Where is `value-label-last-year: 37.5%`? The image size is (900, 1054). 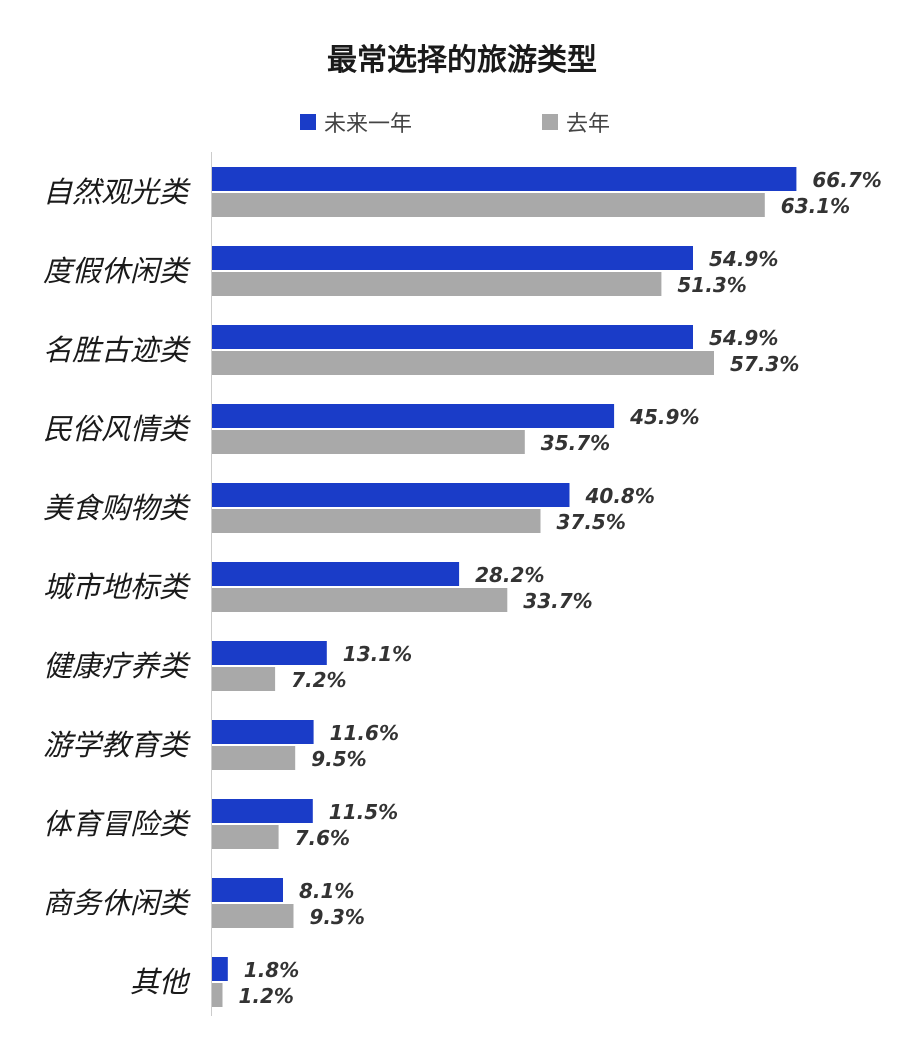
value-label-last-year: 37.5% is located at coordinates (591, 522).